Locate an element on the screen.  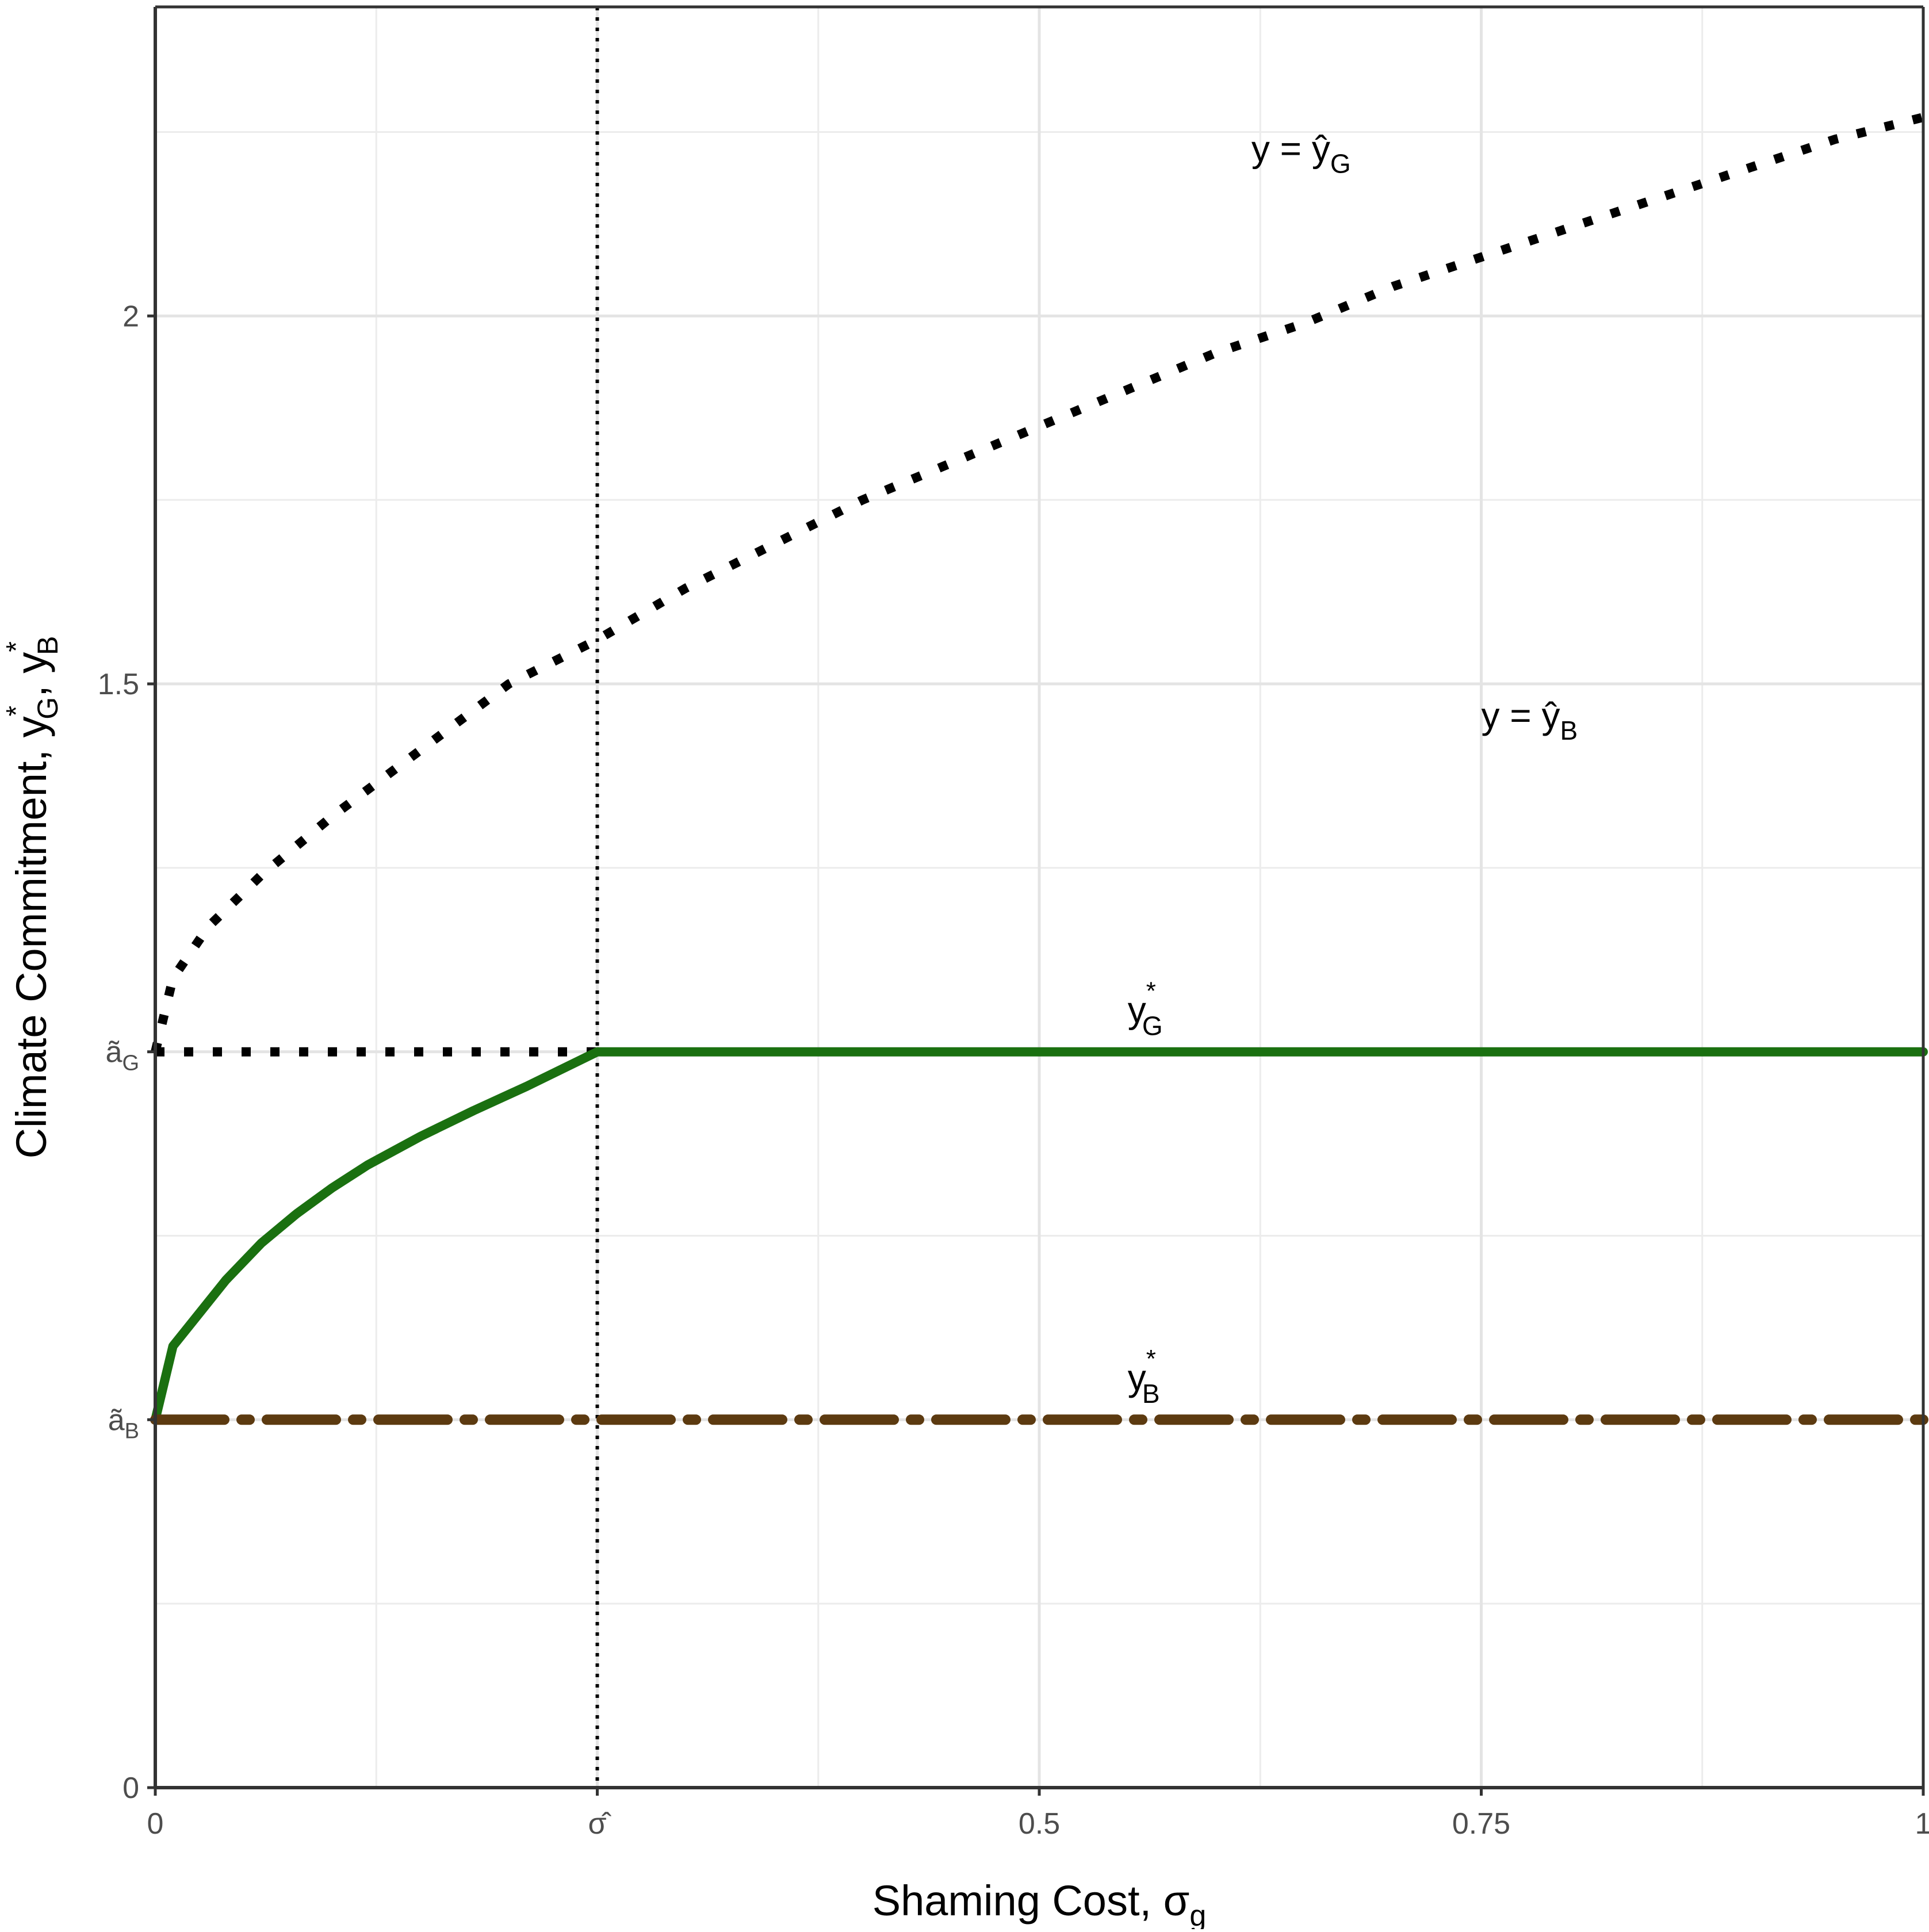
x-tick-label: 0.5 is located at coordinates (1040, 1824).